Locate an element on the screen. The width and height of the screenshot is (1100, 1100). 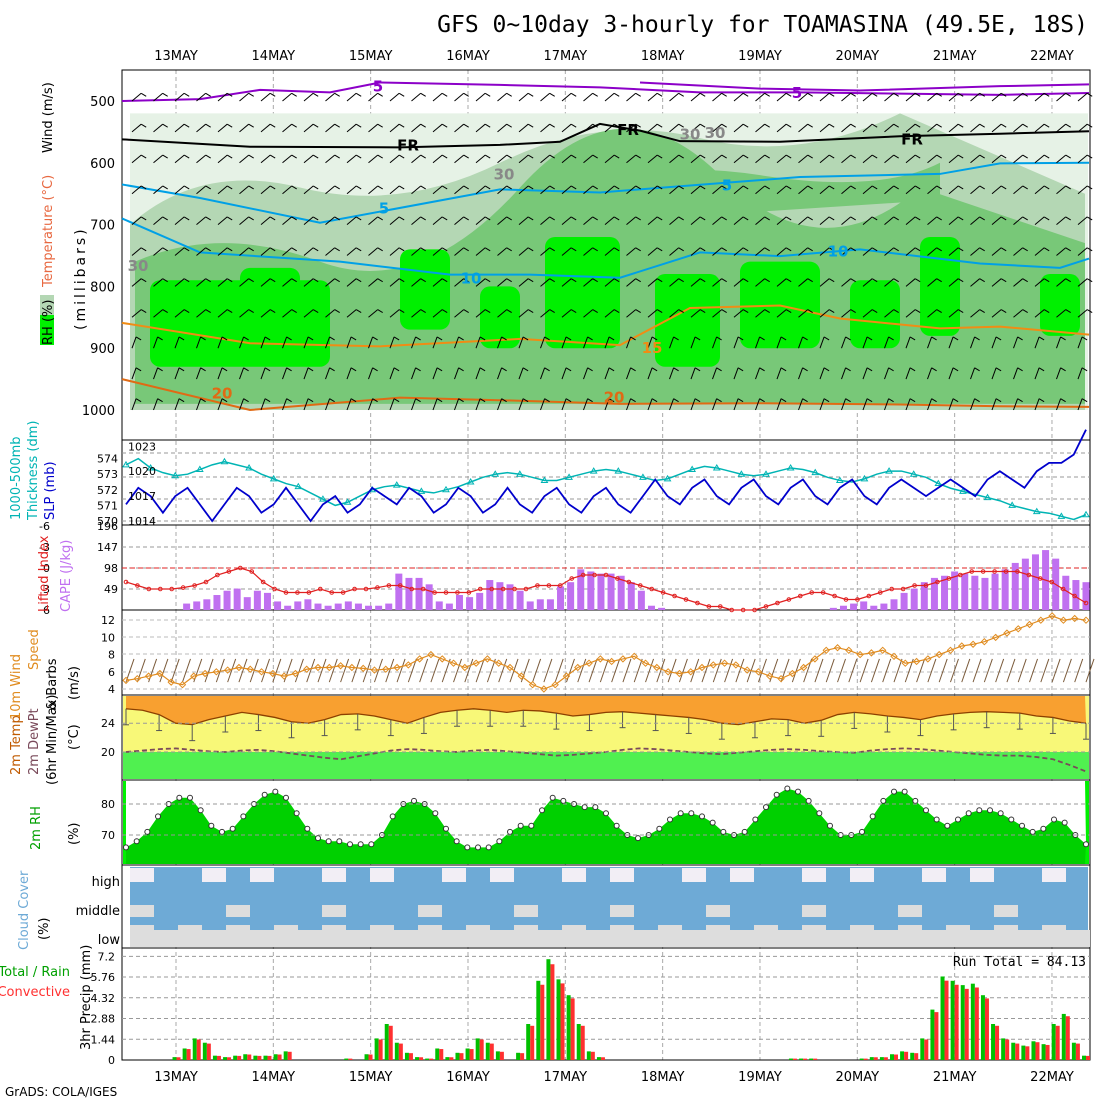
precip-tick: 0 is located at coordinates (111, 1060).